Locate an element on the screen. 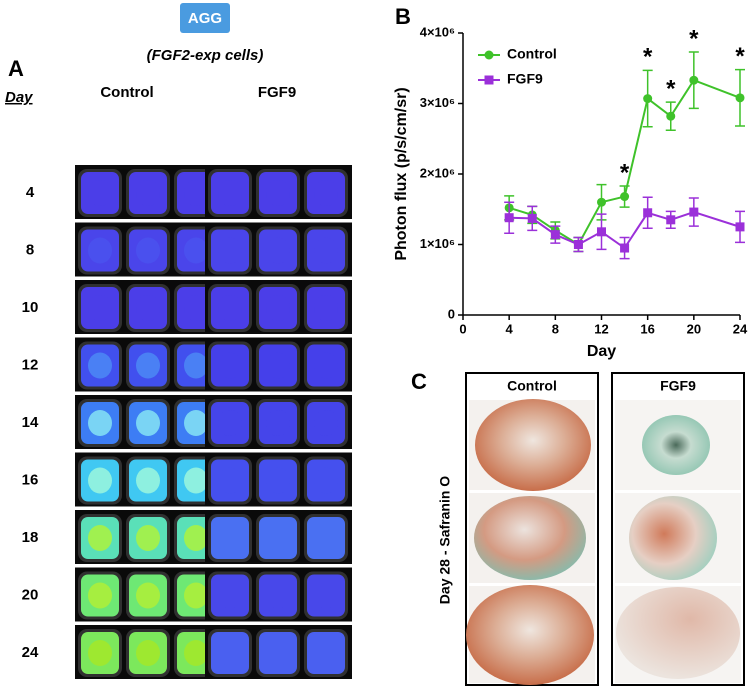 This screenshot has width=750, height=687. x-tick-label: 4 is located at coordinates (510, 328).